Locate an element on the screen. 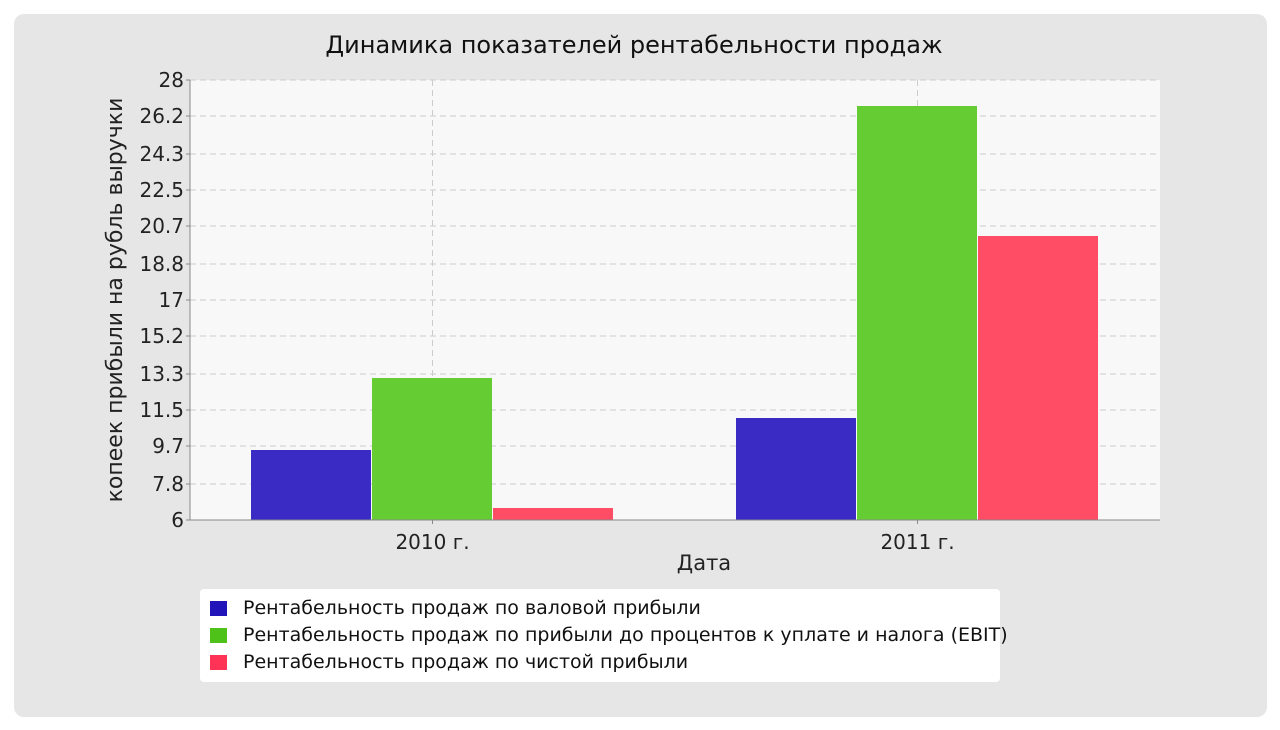 The height and width of the screenshot is (730, 1280). y-tick-label: 6 is located at coordinates (177, 520).